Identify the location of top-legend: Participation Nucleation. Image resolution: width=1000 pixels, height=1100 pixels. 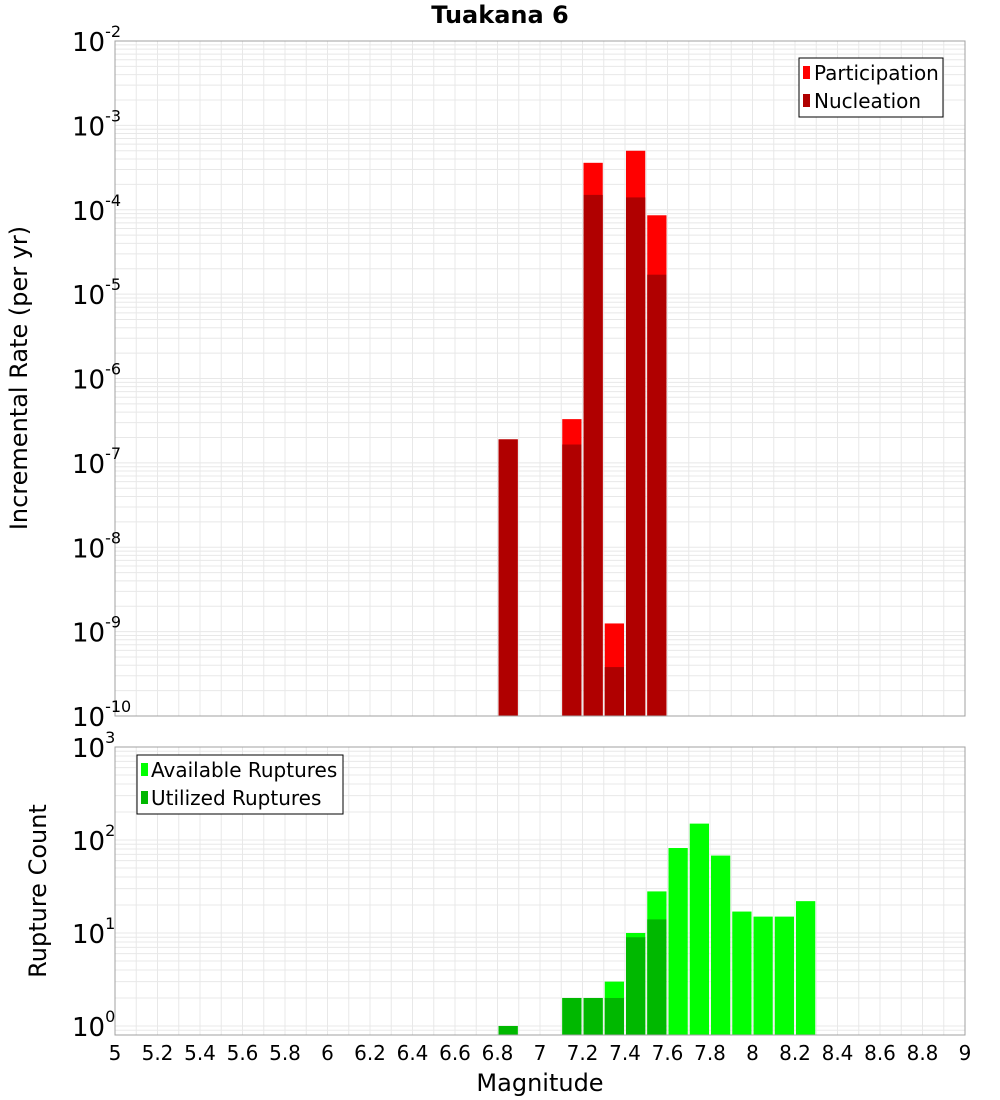
(871, 87).